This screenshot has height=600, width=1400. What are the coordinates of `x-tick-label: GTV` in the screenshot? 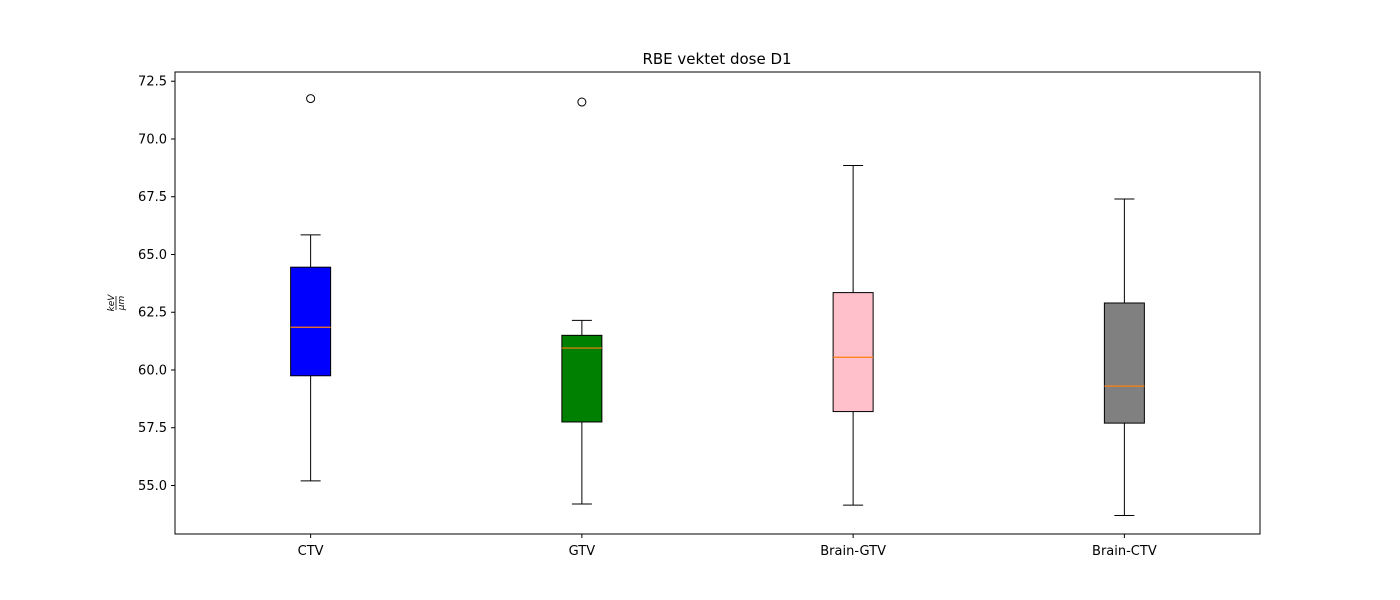 It's located at (582, 551).